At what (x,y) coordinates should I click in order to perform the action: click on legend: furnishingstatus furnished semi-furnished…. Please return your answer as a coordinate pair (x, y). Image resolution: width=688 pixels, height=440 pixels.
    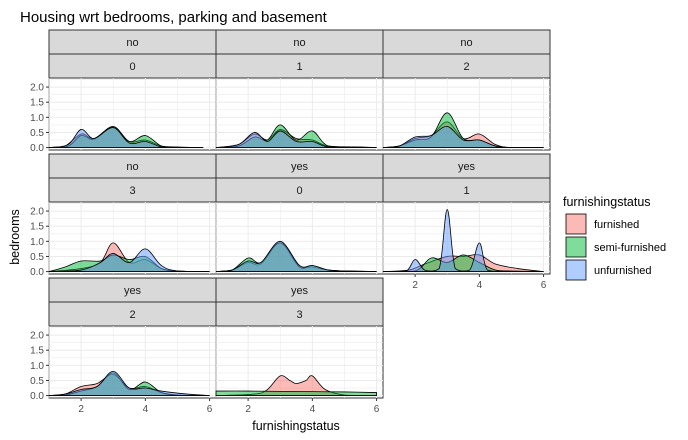
    Looking at the image, I should click on (614, 238).